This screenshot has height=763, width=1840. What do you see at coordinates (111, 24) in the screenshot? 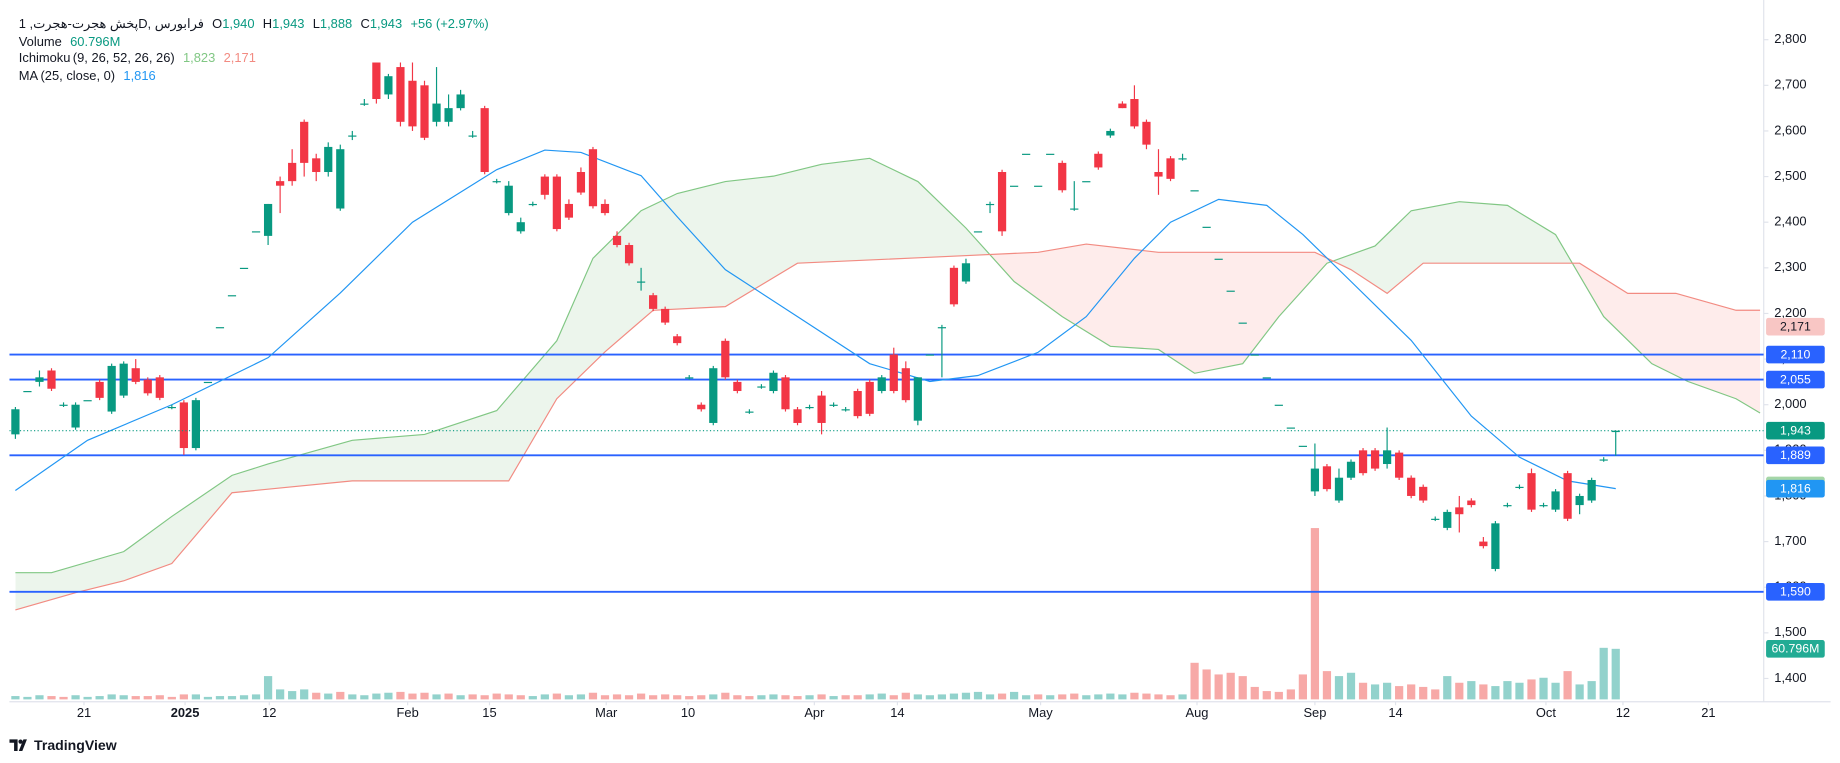
I see `symbol: پخش هجرت-هجرت, 1D, فرابورس` at bounding box center [111, 24].